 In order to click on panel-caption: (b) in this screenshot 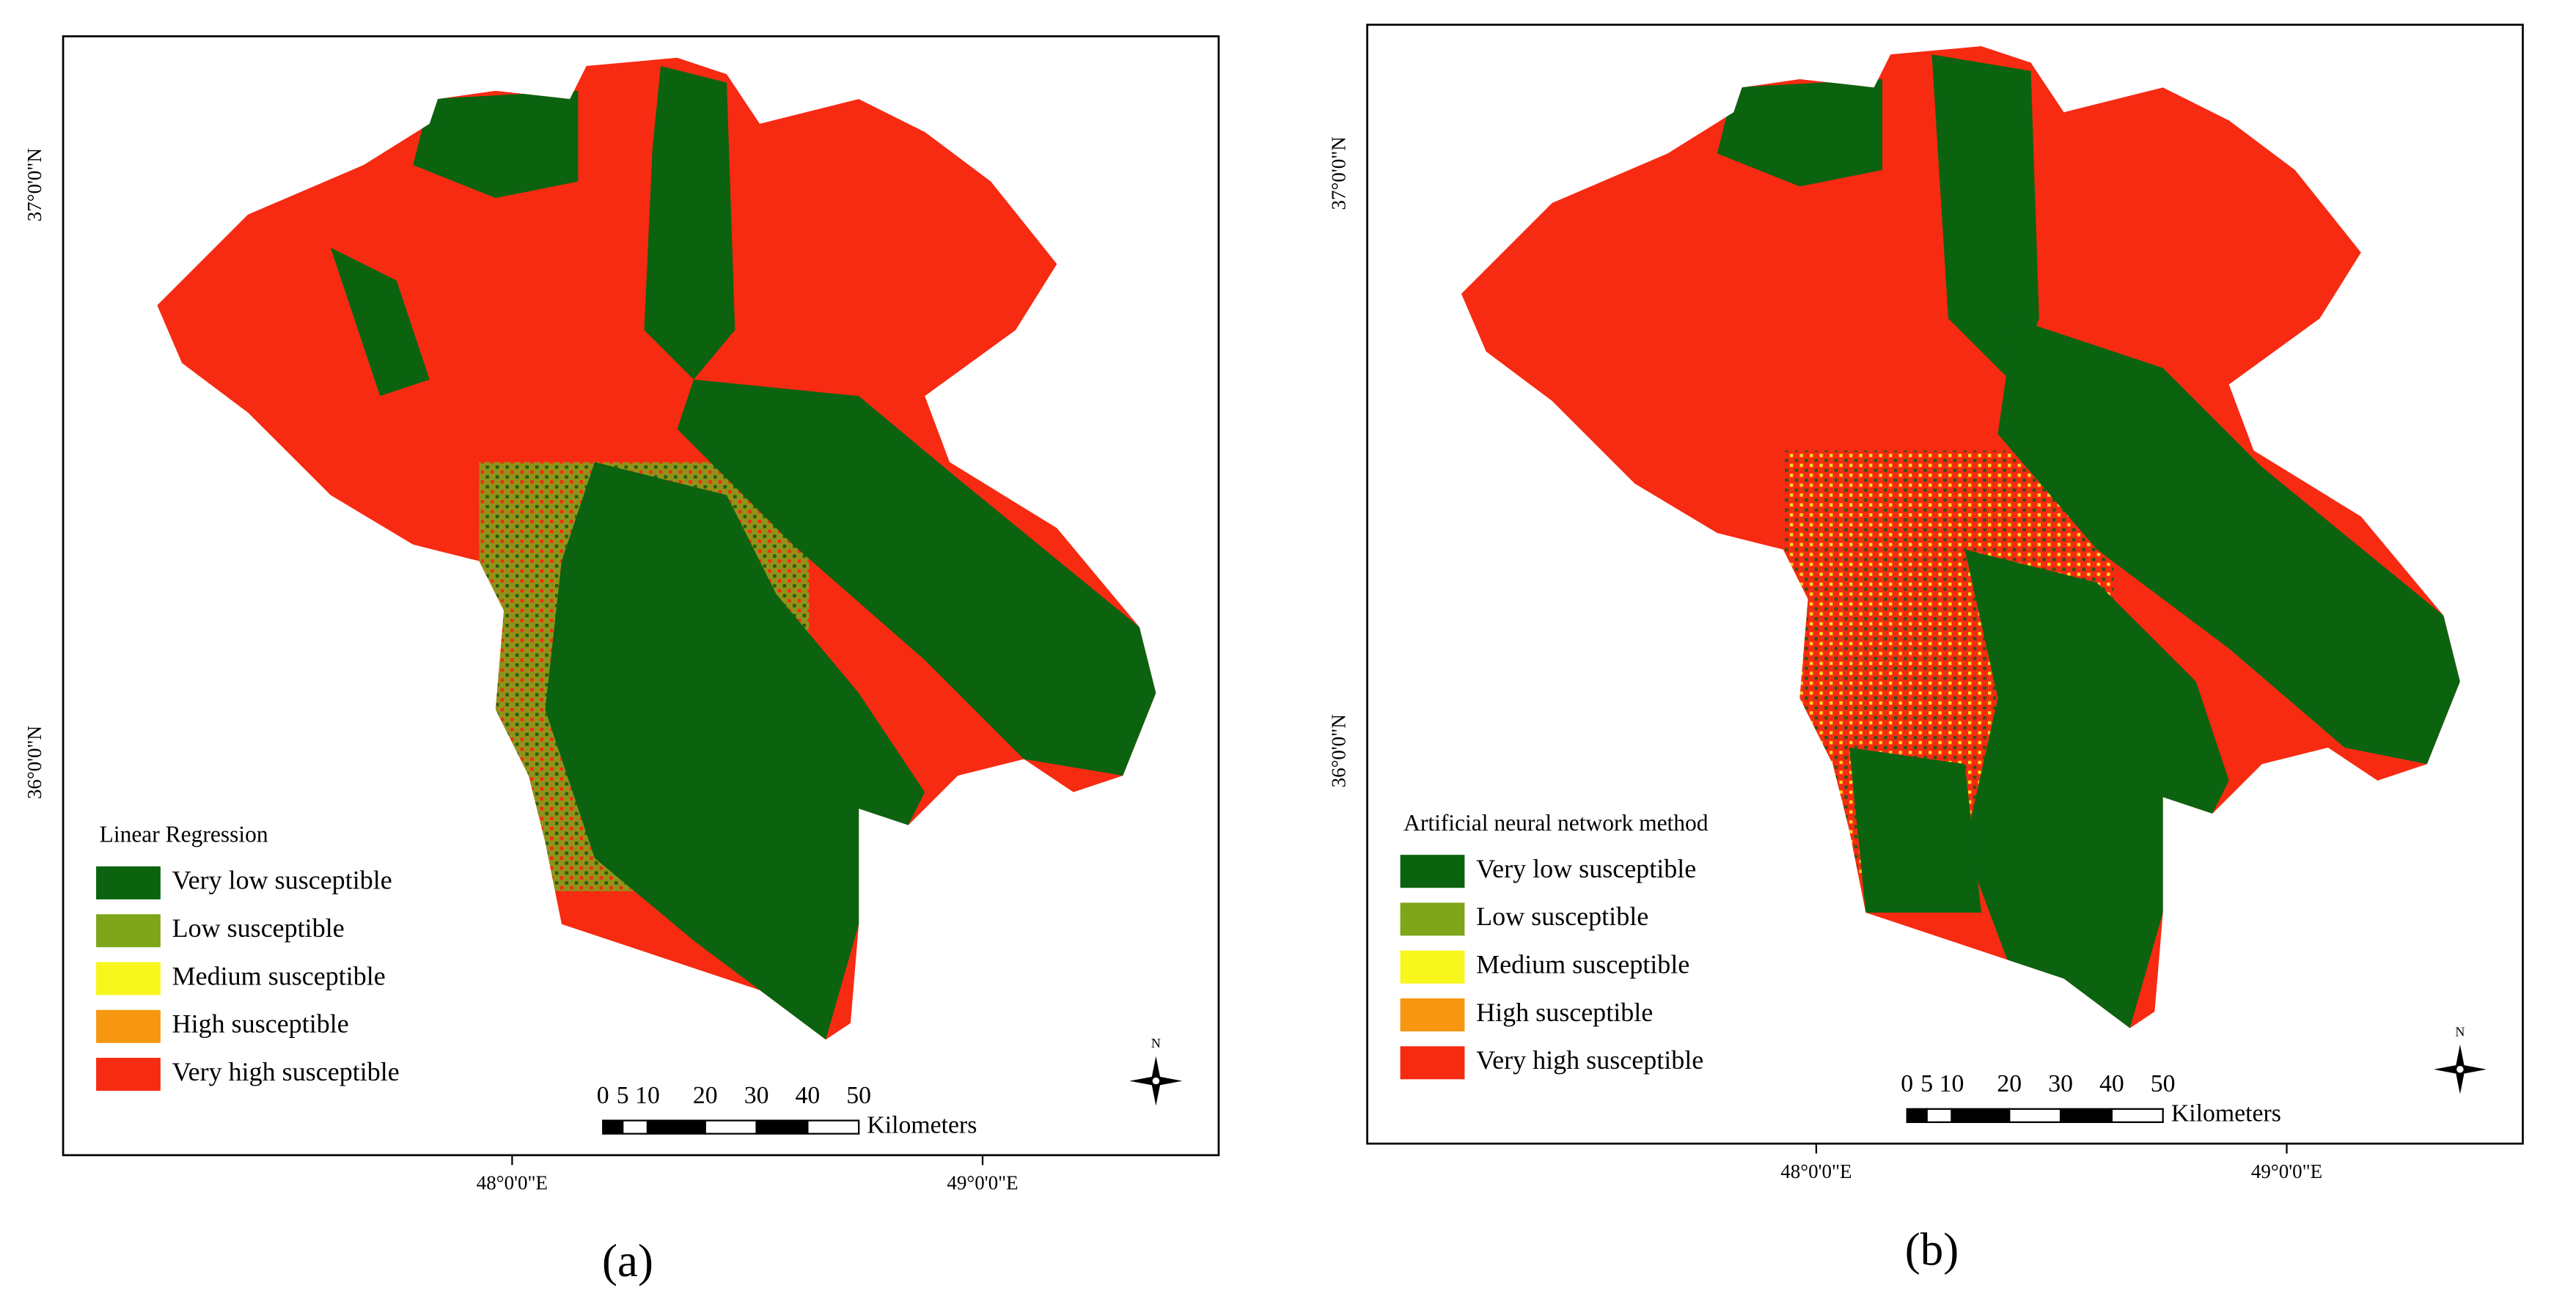, I will do `click(1932, 1249)`.